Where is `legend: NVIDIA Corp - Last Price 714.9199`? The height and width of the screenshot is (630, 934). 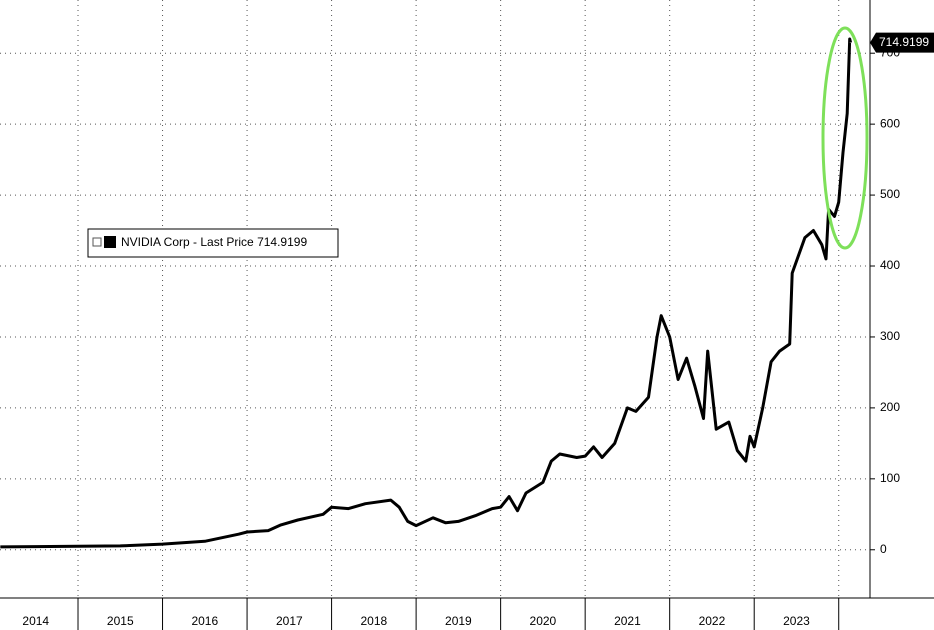
legend: NVIDIA Corp - Last Price 714.9199 is located at coordinates (213, 243).